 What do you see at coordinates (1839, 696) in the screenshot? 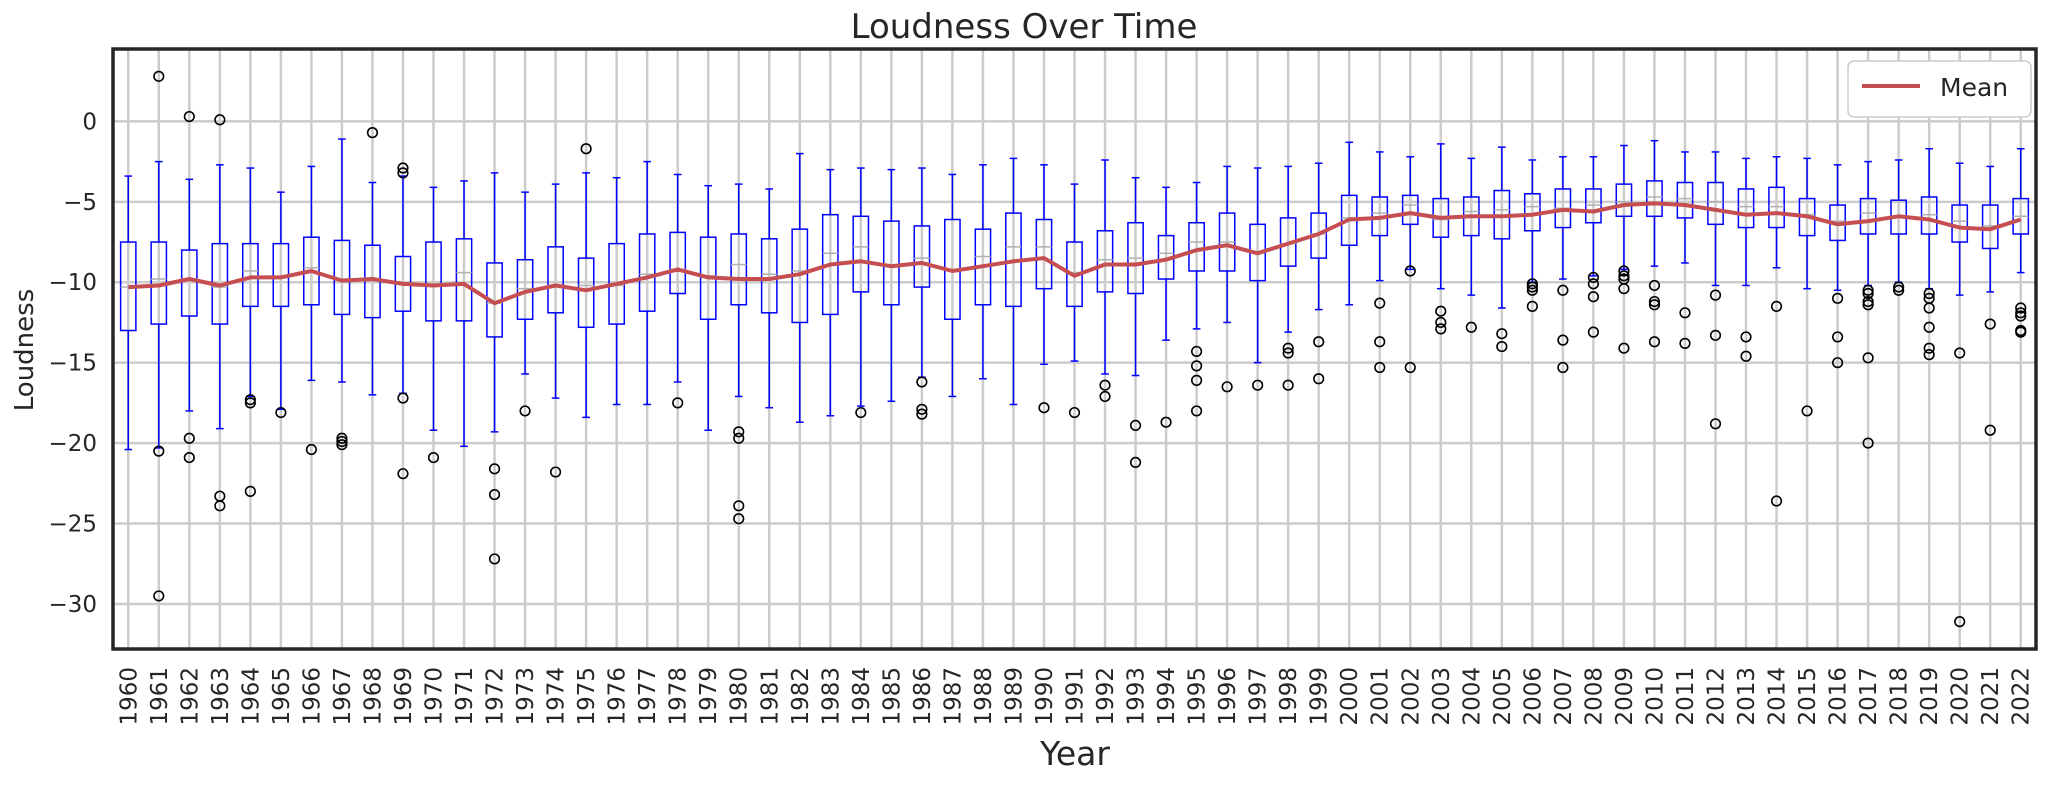
I see `x-tick-label: 2016` at bounding box center [1839, 696].